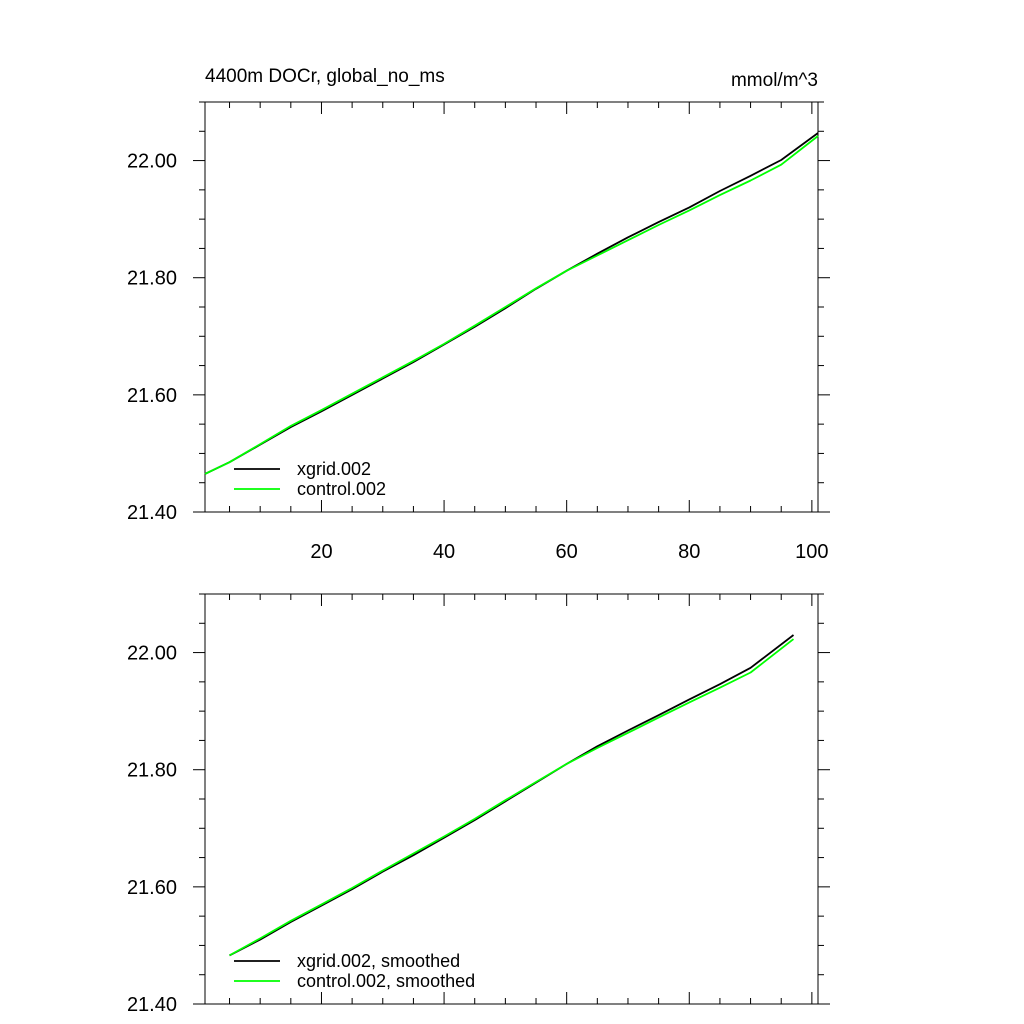 The image size is (1024, 1024). I want to click on x-tick-label: 100, so click(811, 552).